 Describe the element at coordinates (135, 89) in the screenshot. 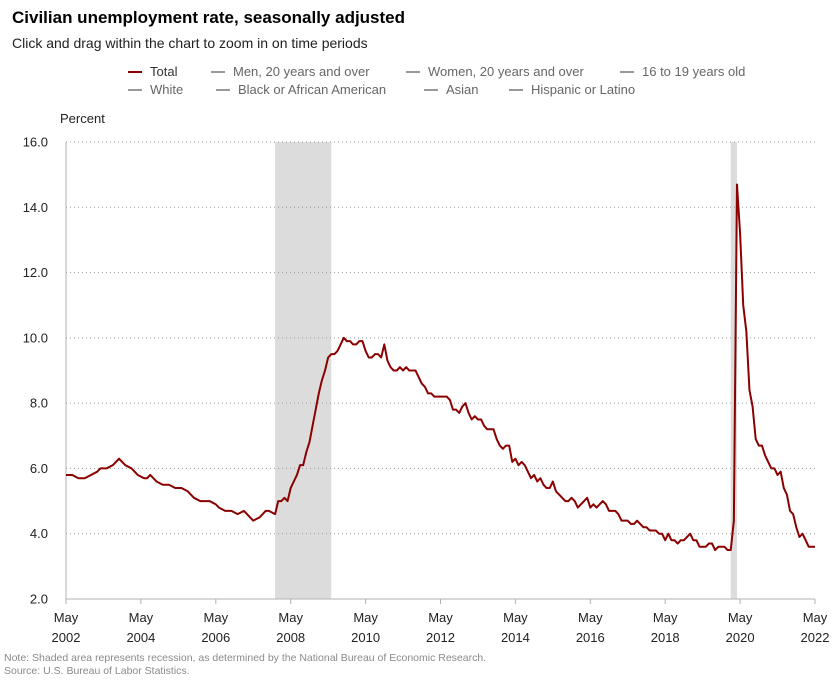

I see `legend-swatch-white` at that location.